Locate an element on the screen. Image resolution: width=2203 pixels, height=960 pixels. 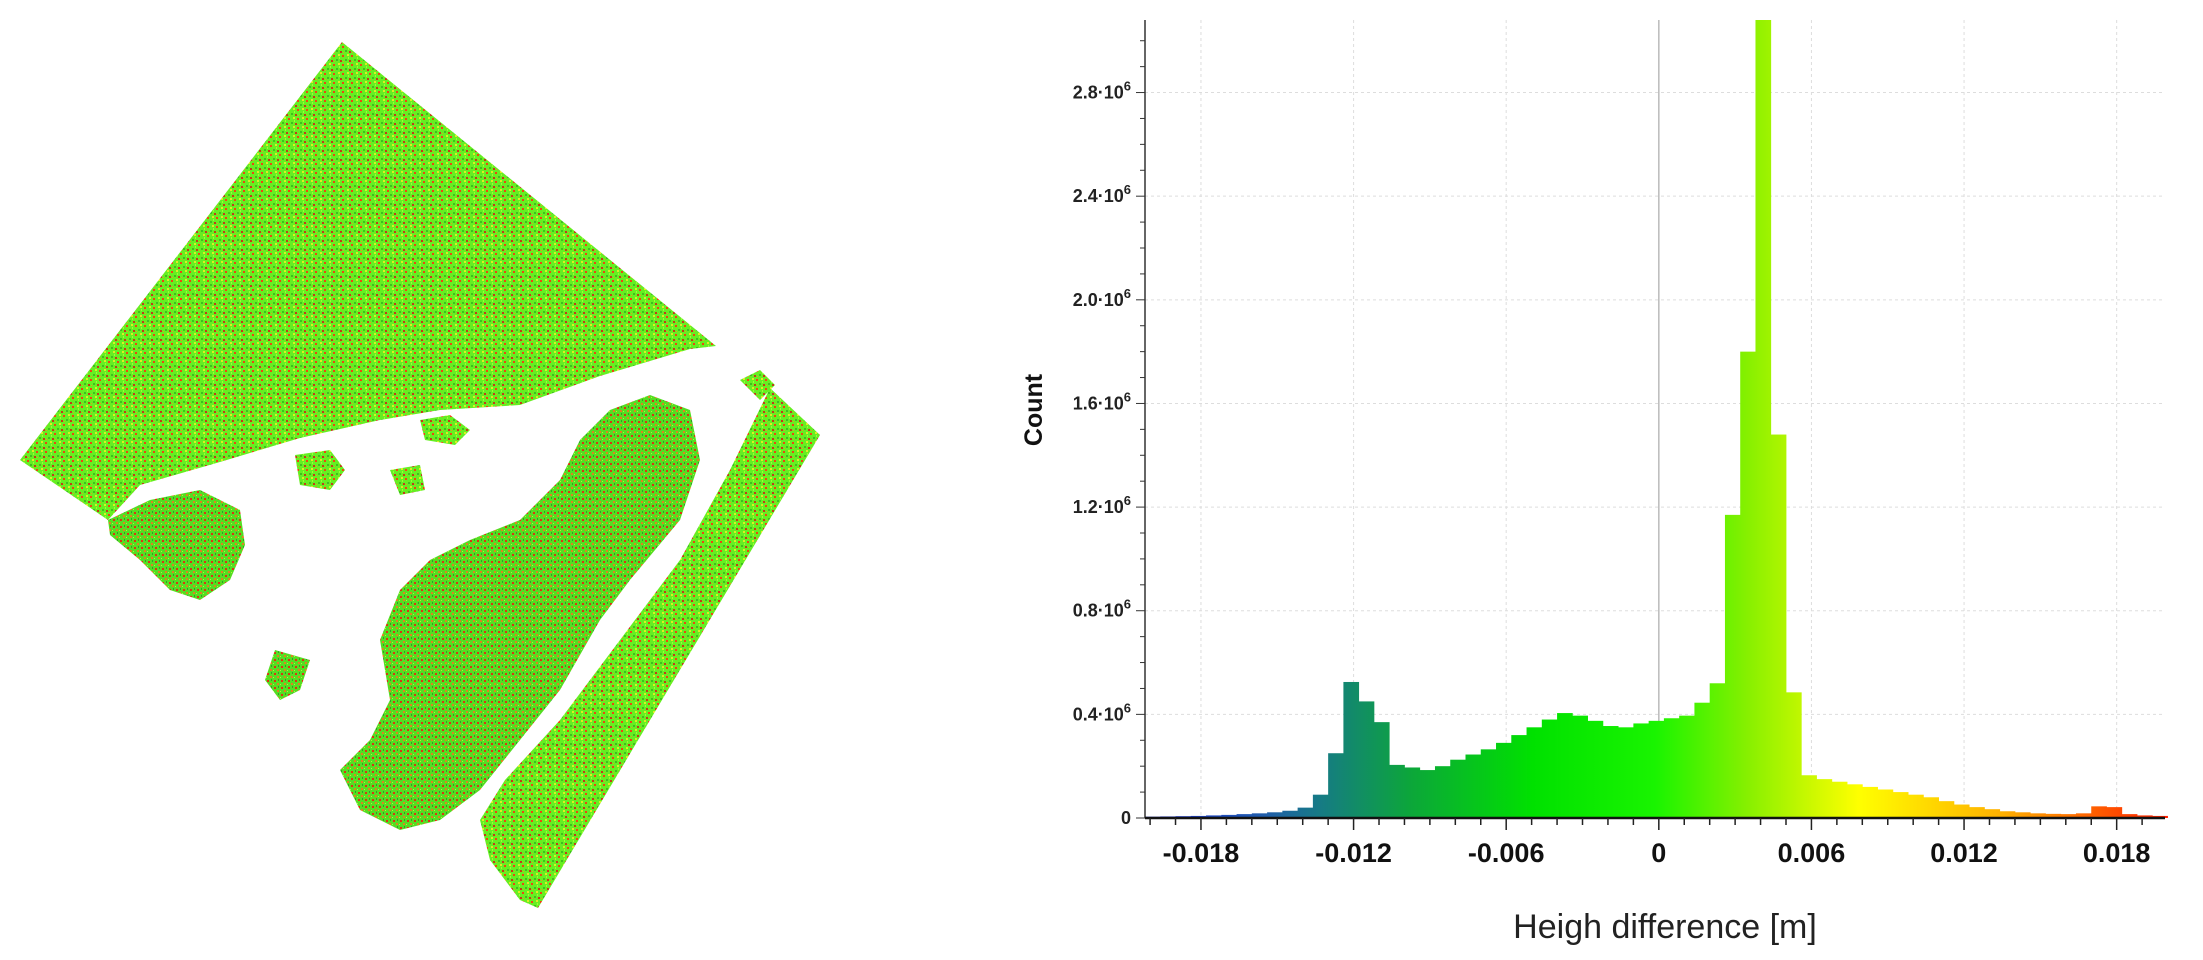
x-tick-label: 0 is located at coordinates (1658, 853).